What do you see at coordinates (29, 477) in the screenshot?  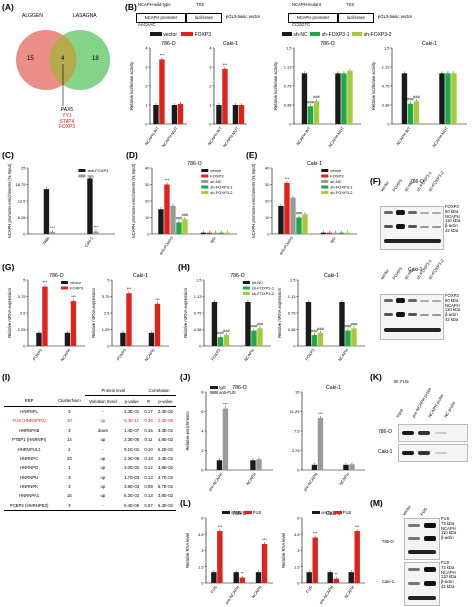 I see `table-cell: HNRNPU` at bounding box center [29, 477].